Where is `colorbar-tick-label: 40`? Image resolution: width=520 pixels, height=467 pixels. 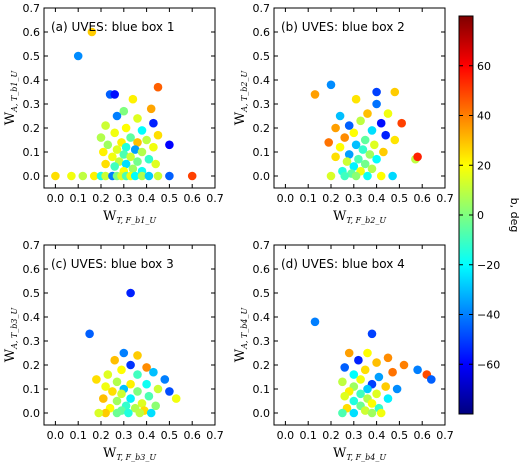 colorbar-tick-label: 40 is located at coordinates (484, 116).